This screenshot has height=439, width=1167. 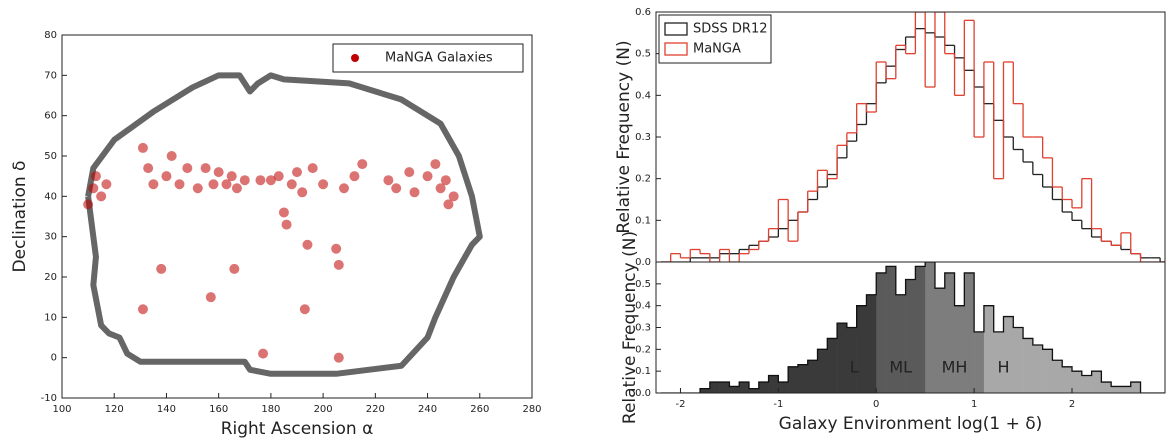 I want to click on y-tick-label: 0.6, so click(x=643, y=12).